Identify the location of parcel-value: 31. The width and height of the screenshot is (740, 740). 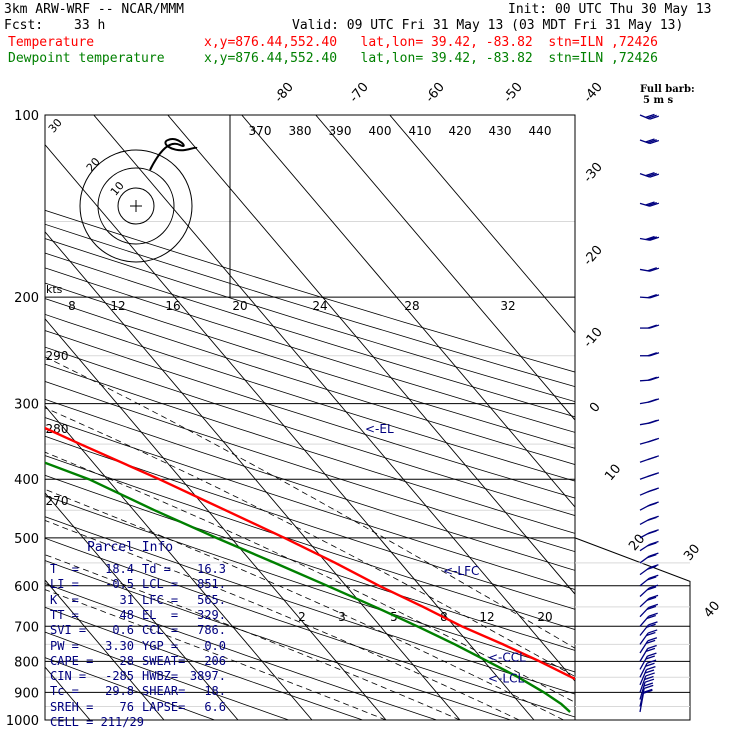
(126, 599).